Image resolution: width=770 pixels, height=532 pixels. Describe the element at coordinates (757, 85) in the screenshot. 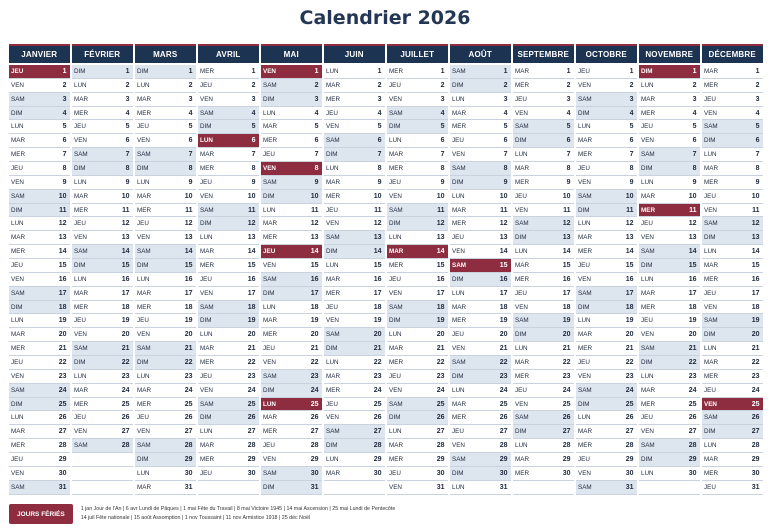

I see `day-number: 2` at that location.